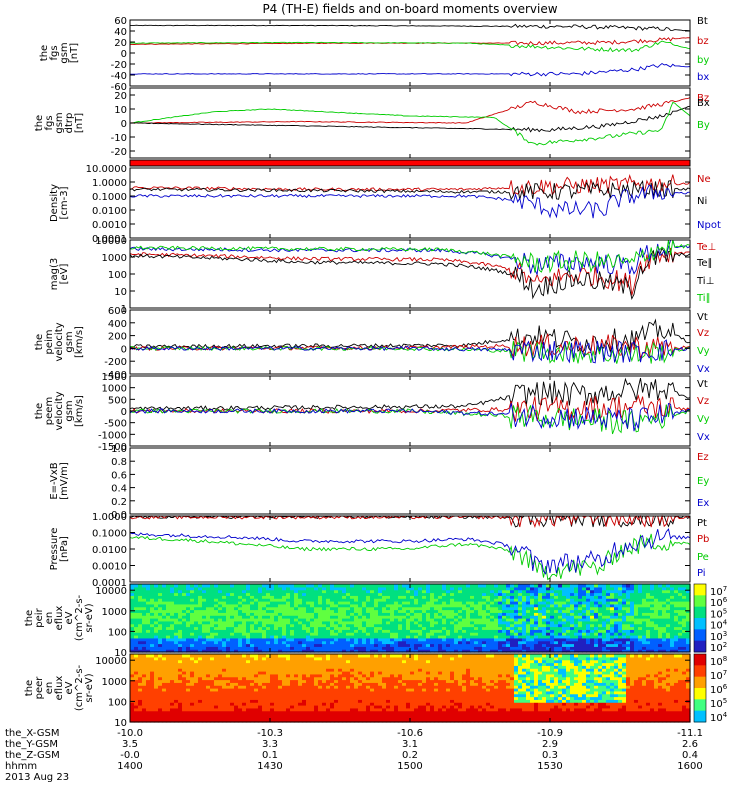  What do you see at coordinates (703, 333) in the screenshot?
I see `legend-entry-vz: Vz` at bounding box center [703, 333].